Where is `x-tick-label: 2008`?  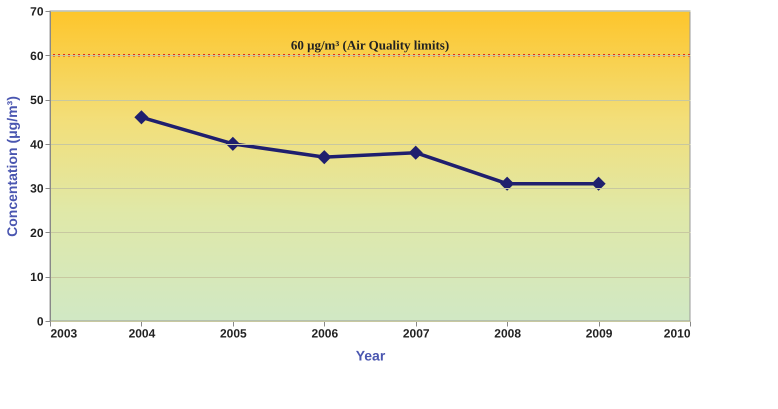
x-tick-label: 2008 is located at coordinates (508, 333).